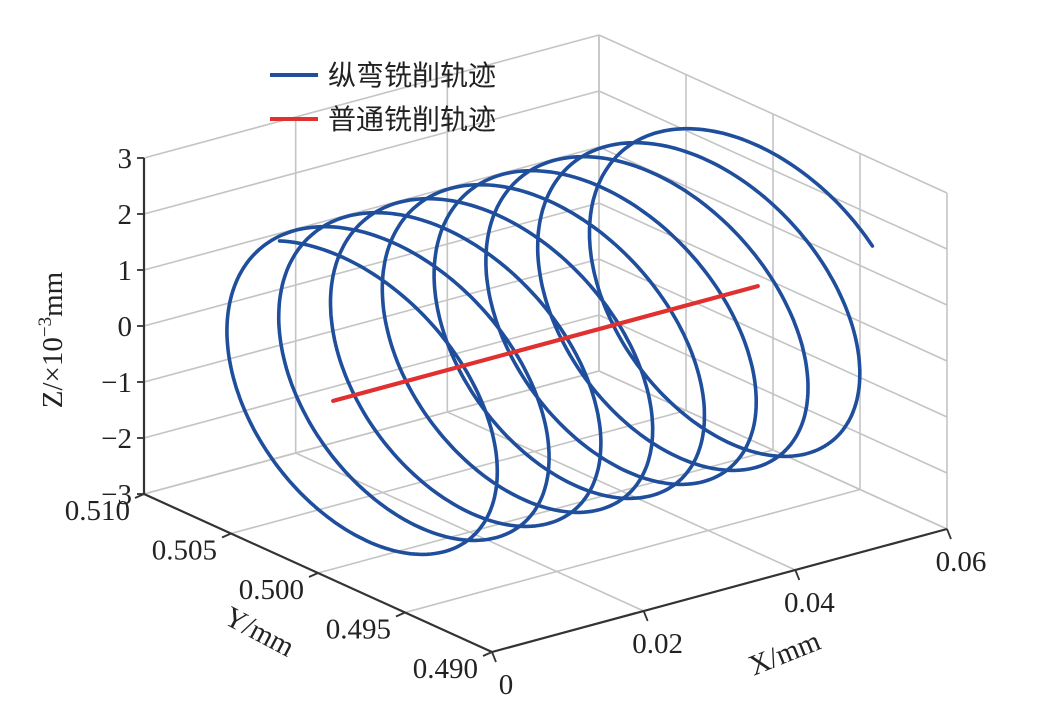 The width and height of the screenshot is (1044, 709). Describe the element at coordinates (116, 383) in the screenshot. I see `z-tick-label-4: −1` at that location.